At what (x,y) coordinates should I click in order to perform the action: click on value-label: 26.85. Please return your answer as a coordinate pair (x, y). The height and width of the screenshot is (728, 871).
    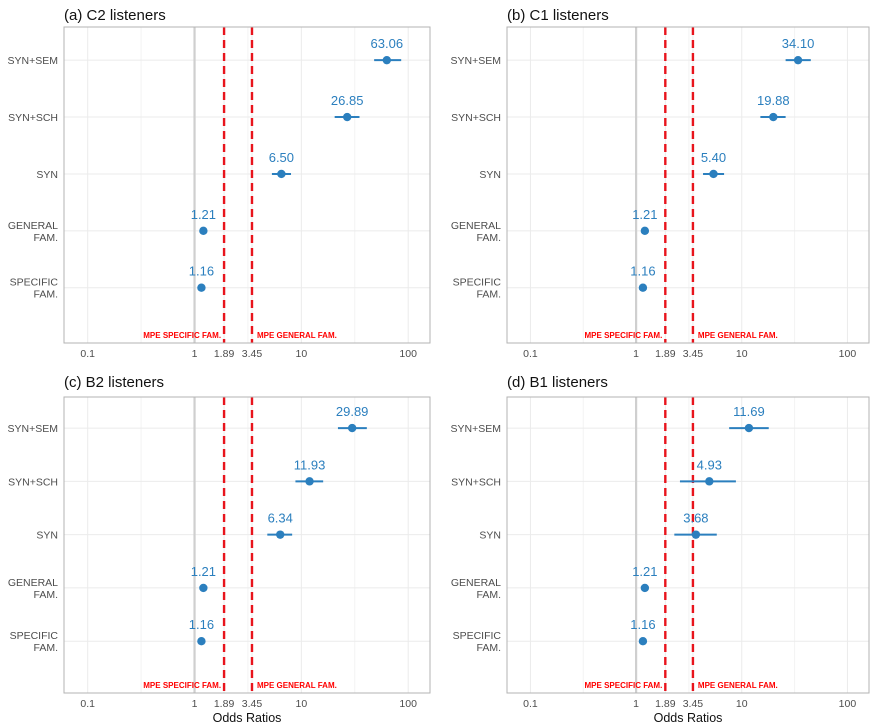
    Looking at the image, I should click on (347, 100).